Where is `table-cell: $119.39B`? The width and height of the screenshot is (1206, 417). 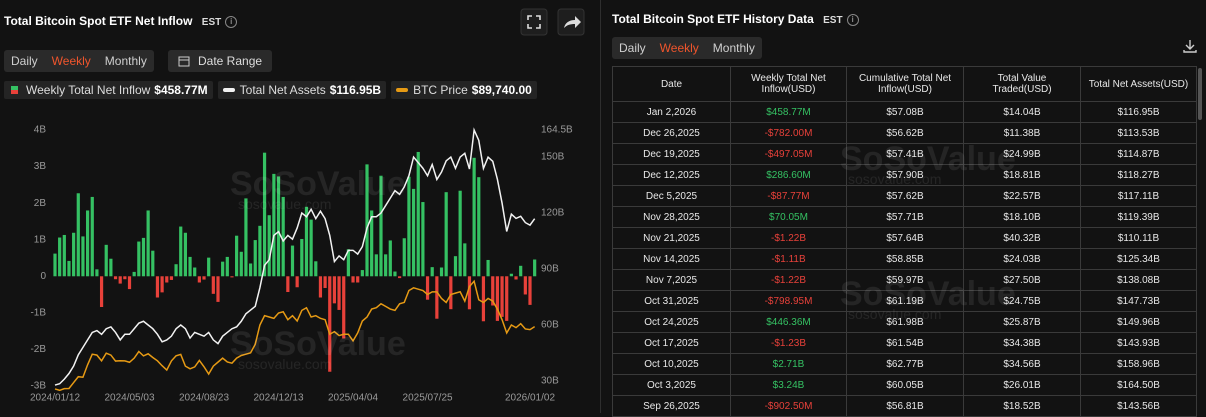 table-cell: $119.39B is located at coordinates (1138, 217).